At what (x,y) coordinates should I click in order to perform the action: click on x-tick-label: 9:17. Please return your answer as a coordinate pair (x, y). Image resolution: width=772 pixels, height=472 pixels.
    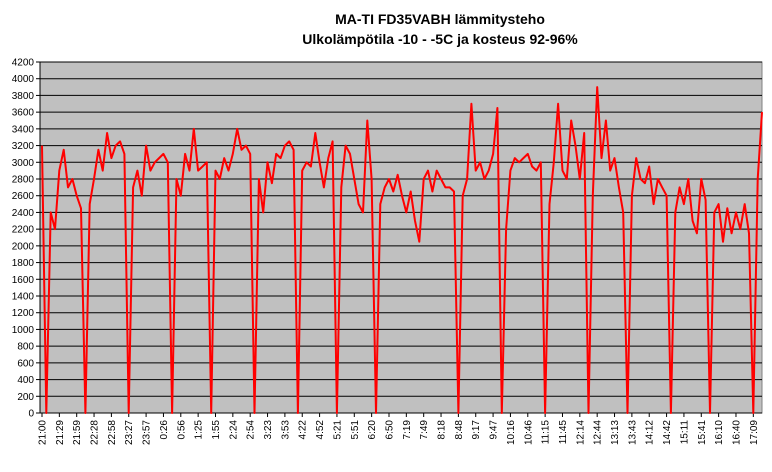
    Looking at the image, I should click on (476, 430).